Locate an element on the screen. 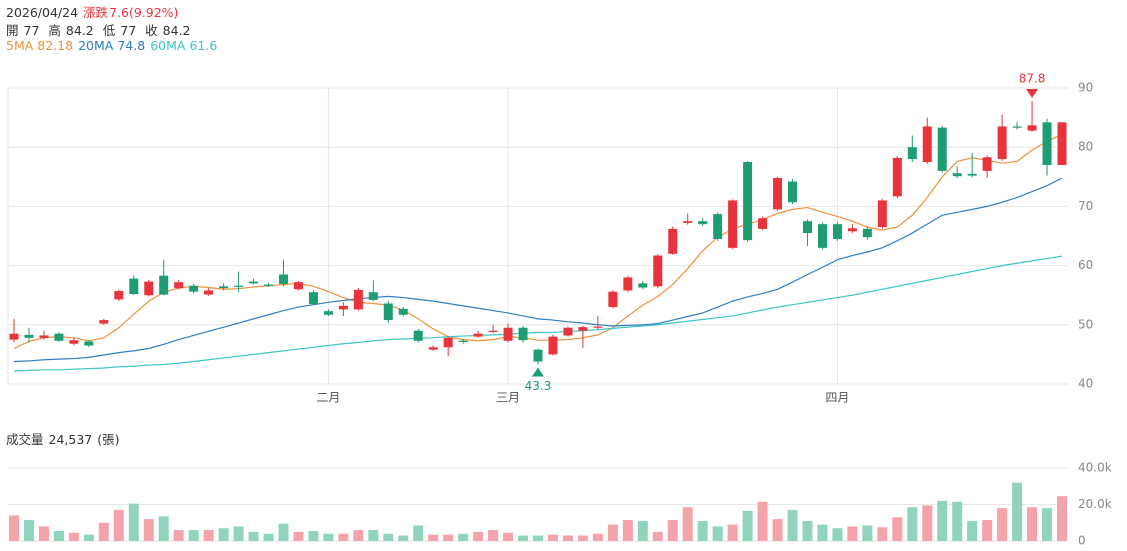  volume-header: 成交量 24,537 (張) is located at coordinates (65, 438).